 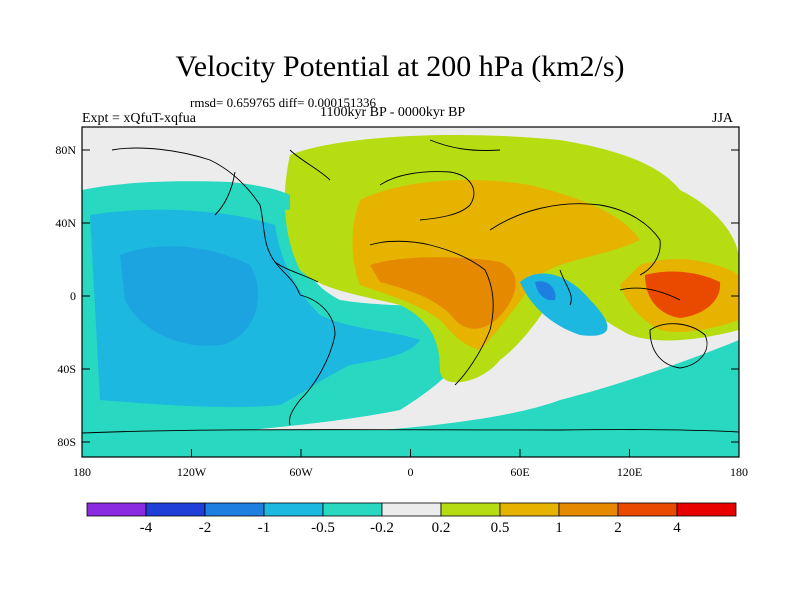 I want to click on lat-tick-40n: 40N, so click(x=65, y=223).